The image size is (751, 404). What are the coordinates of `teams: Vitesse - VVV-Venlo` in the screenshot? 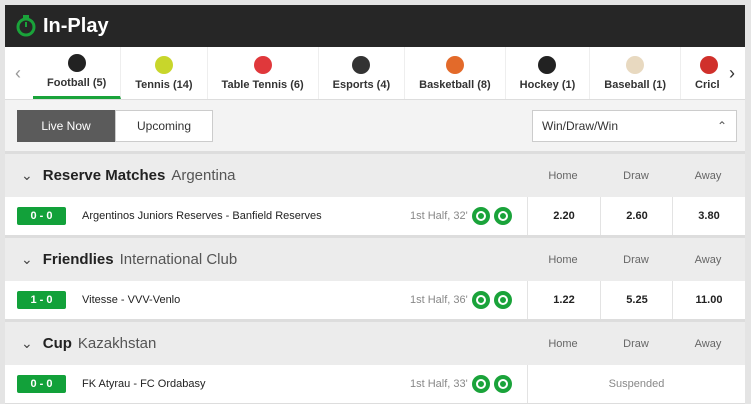 It's located at (131, 300).